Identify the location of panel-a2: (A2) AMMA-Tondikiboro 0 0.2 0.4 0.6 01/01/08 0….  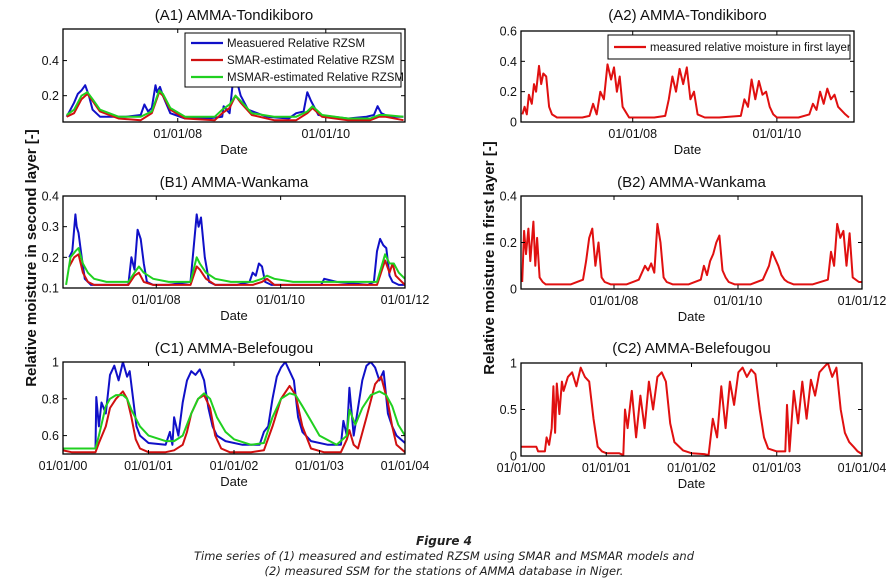
(677, 82).